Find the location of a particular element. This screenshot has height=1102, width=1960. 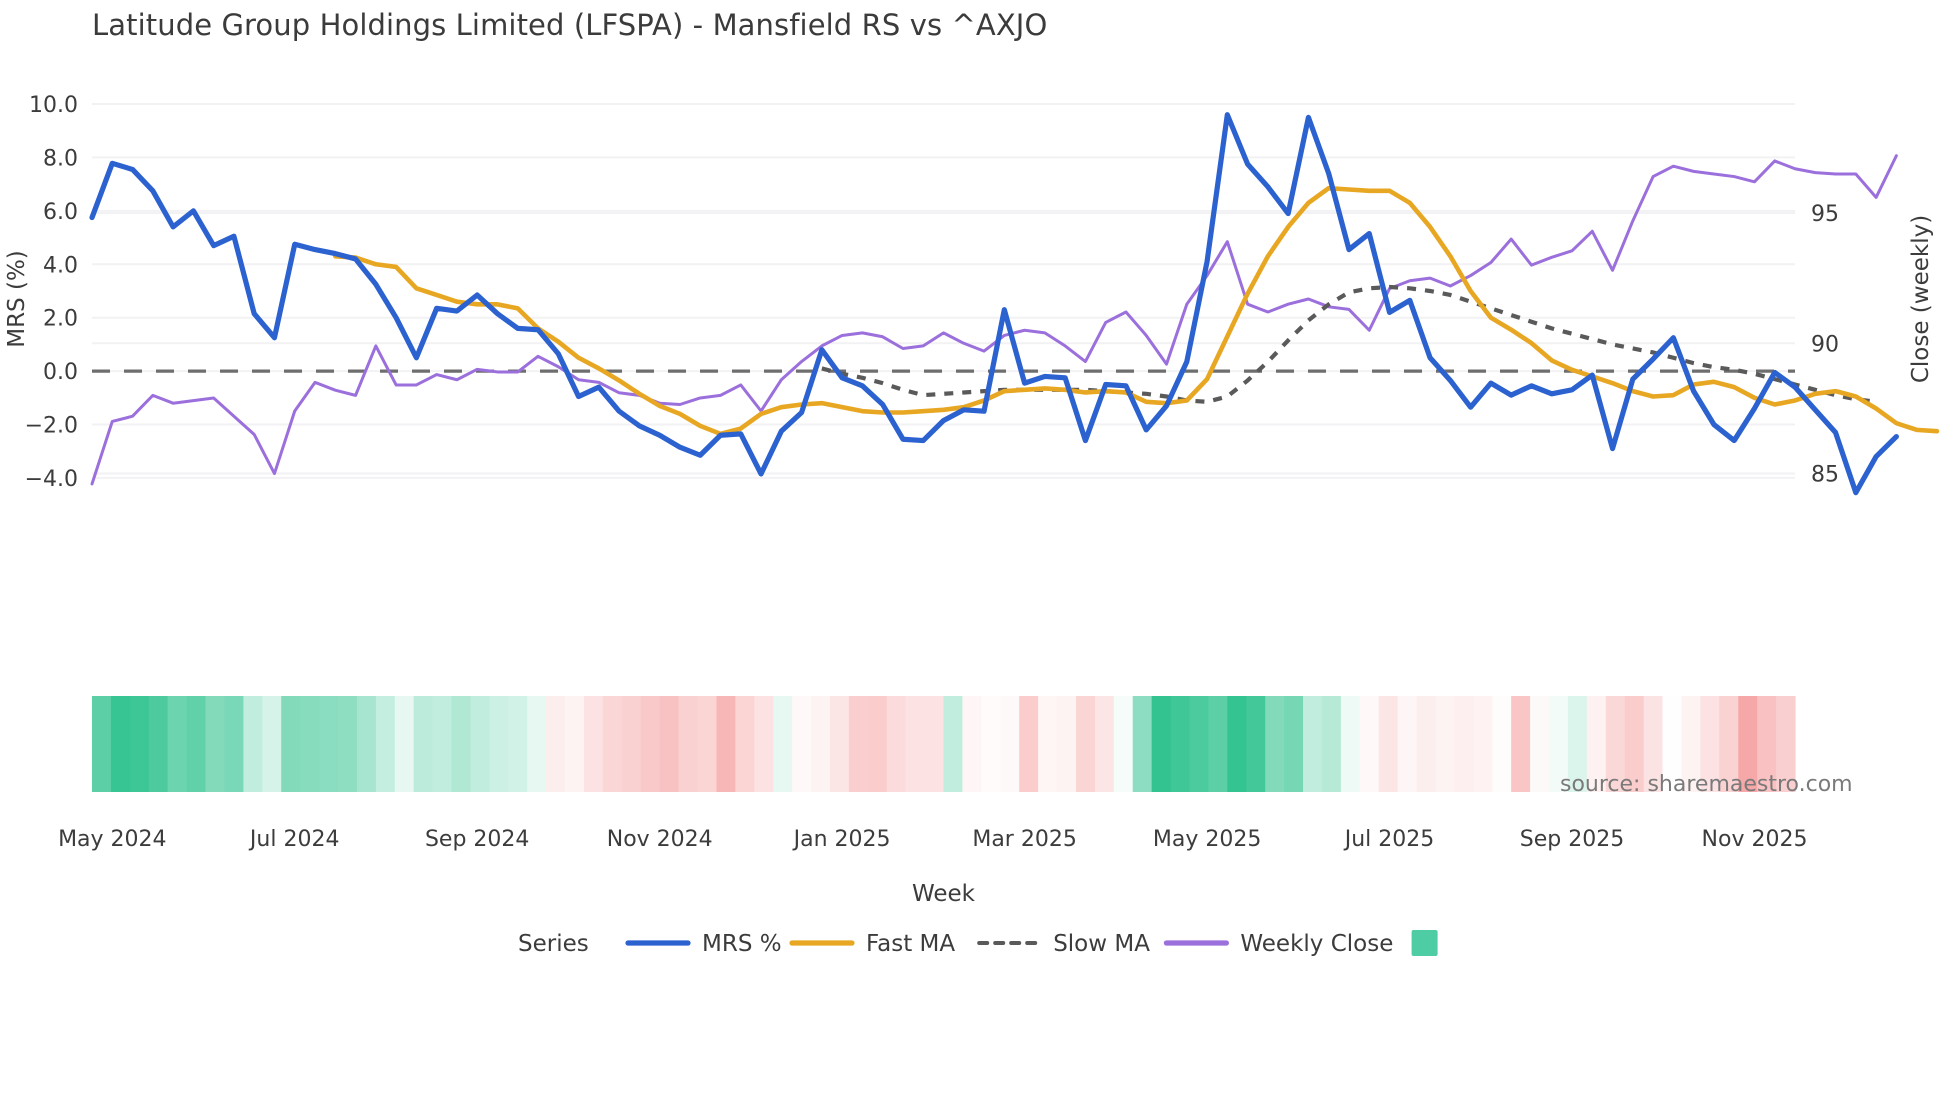

y-axis-tick-label: 4.0 is located at coordinates (60, 265).